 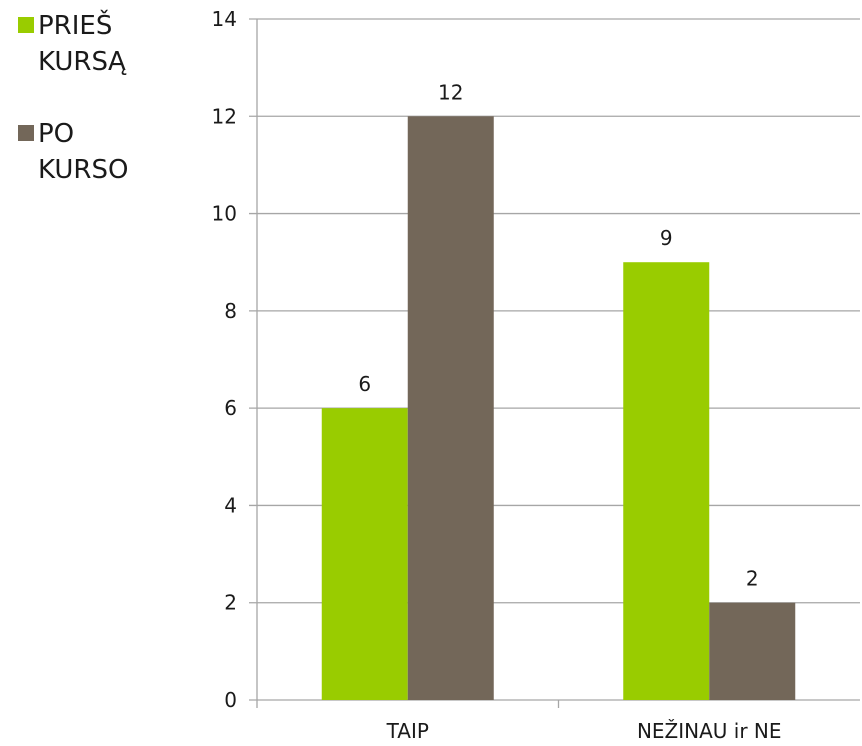 What do you see at coordinates (450, 92) in the screenshot?
I see `data-label: 12` at bounding box center [450, 92].